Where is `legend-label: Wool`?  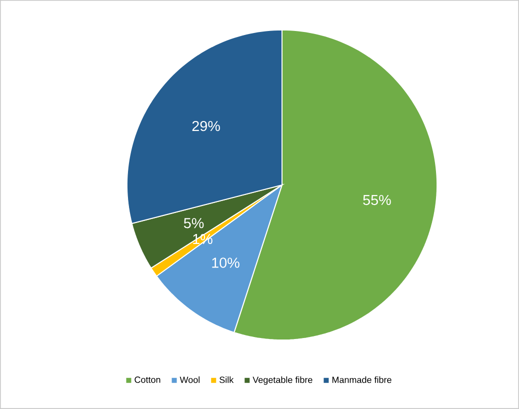 legend-label: Wool is located at coordinates (190, 380).